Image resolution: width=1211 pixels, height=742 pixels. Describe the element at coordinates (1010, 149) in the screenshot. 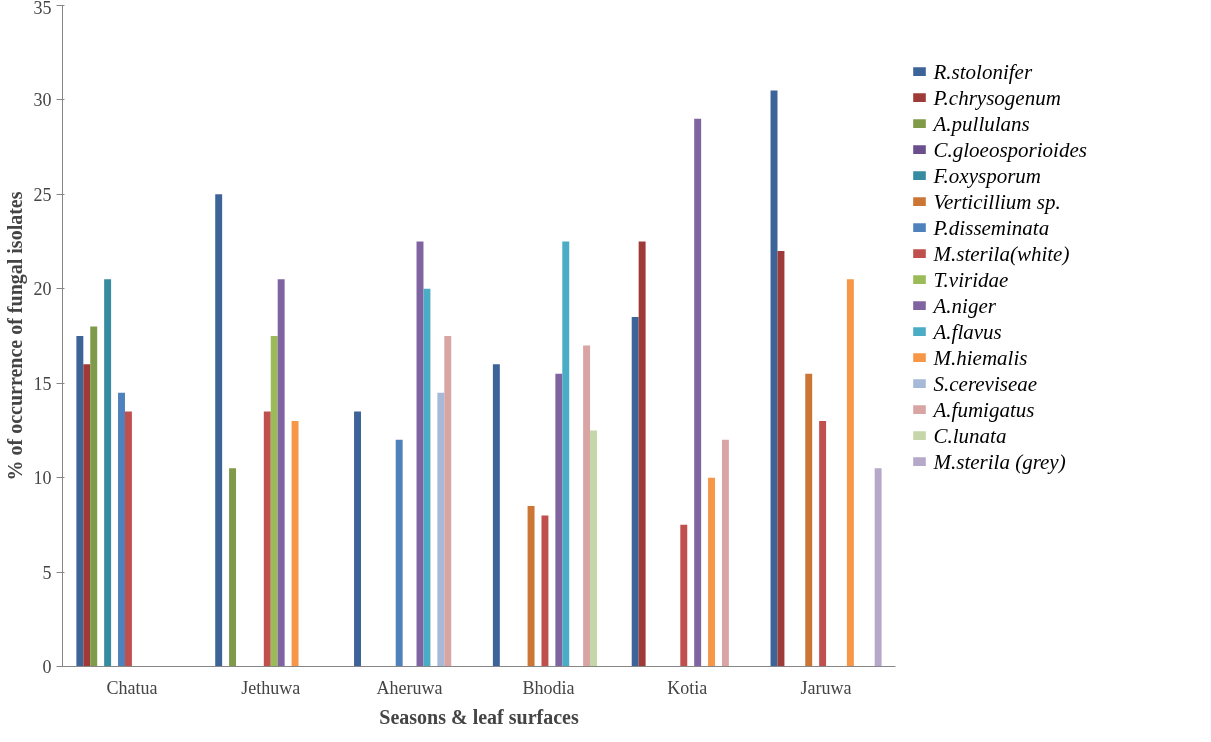

I see `legend-label: C.gloeosporioides` at that location.